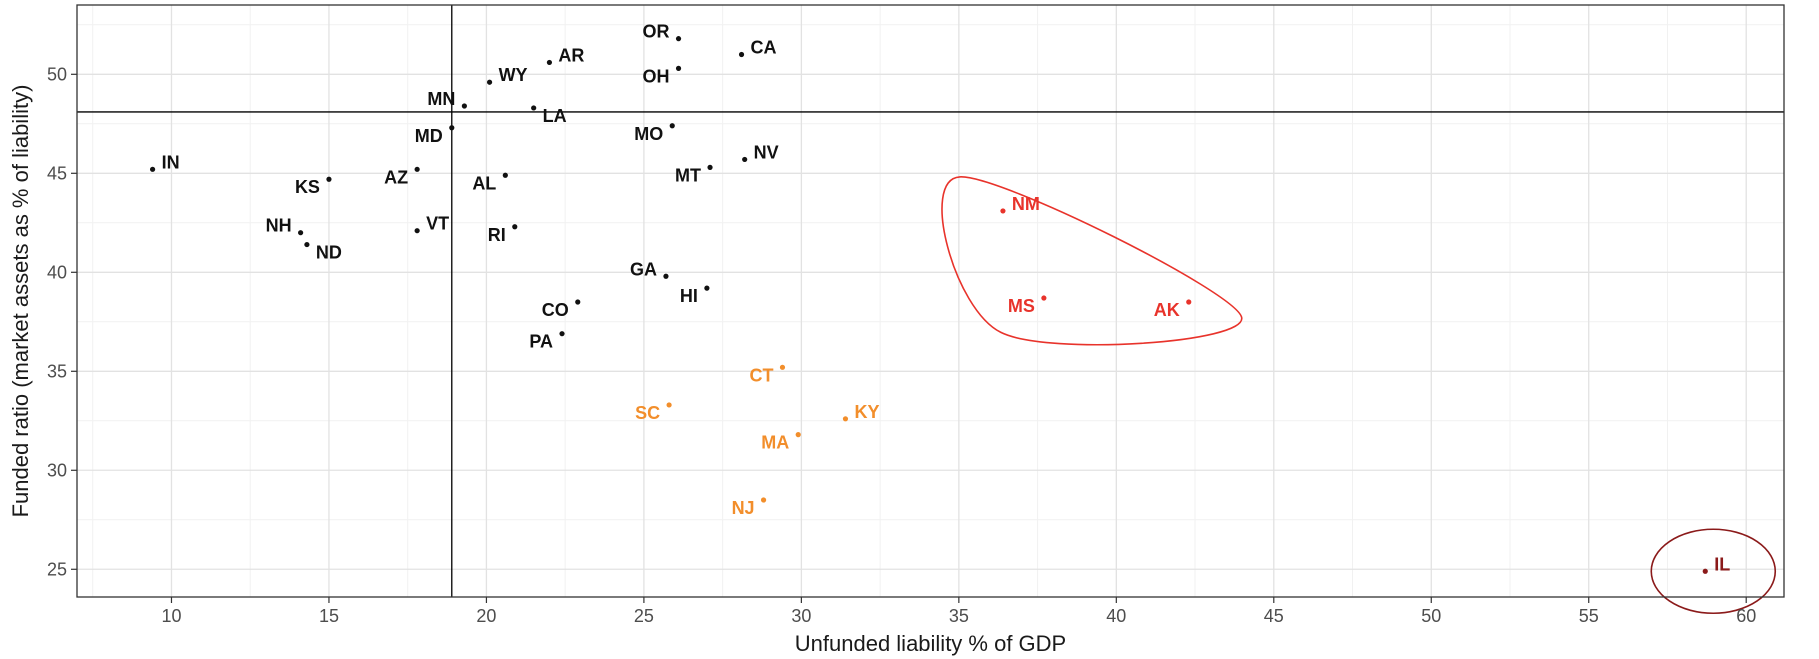 The height and width of the screenshot is (659, 1819). What do you see at coordinates (1003, 211) in the screenshot?
I see `point-nm` at bounding box center [1003, 211].